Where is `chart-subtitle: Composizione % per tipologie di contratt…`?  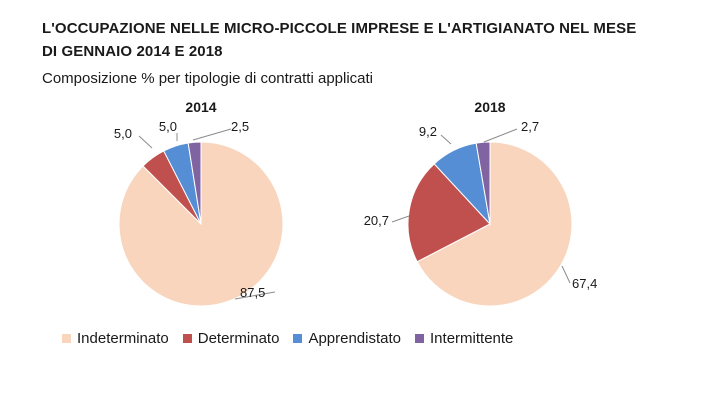 chart-subtitle: Composizione % per tipologie di contratt… is located at coordinates (208, 78).